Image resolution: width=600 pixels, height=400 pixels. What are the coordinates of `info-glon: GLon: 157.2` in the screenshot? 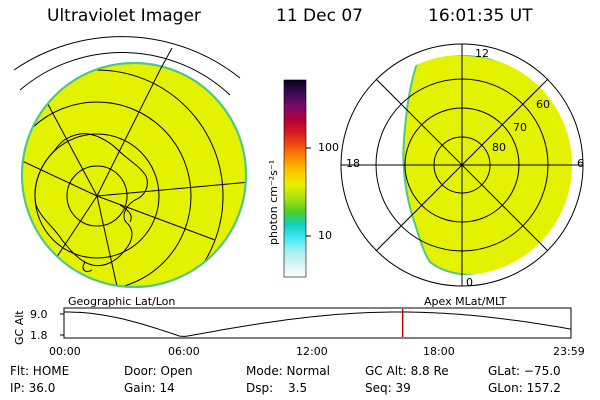 It's located at (524, 388).